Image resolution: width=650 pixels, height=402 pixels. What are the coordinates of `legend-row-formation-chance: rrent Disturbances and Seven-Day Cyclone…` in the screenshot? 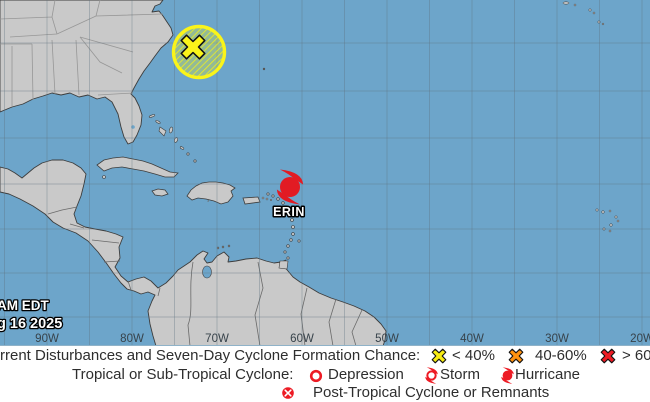 It's located at (325, 356).